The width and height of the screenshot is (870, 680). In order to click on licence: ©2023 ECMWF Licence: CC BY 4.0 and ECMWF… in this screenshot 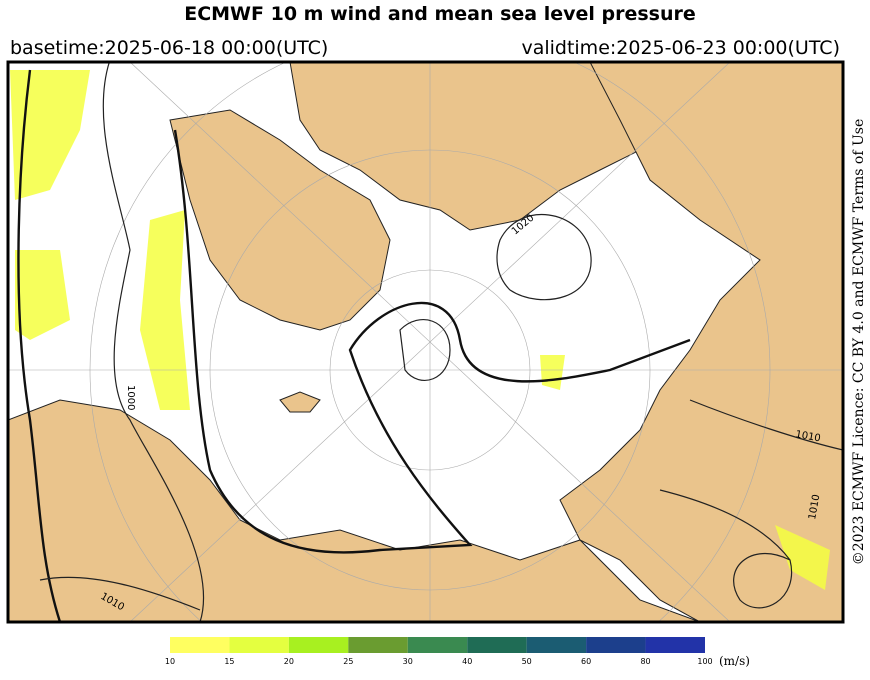, I will do `click(859, 342)`.